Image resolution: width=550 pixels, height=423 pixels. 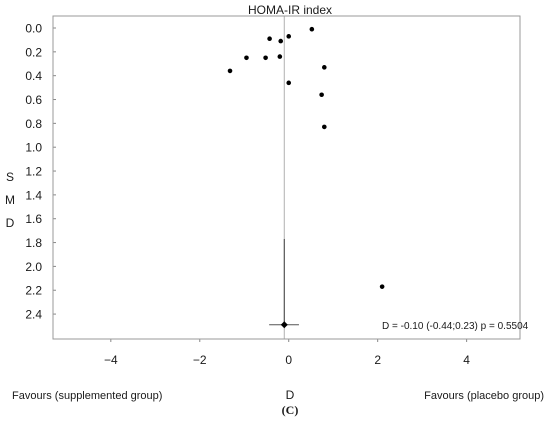 What do you see at coordinates (33, 148) in the screenshot?
I see `y-tick-label: 1.0` at bounding box center [33, 148].